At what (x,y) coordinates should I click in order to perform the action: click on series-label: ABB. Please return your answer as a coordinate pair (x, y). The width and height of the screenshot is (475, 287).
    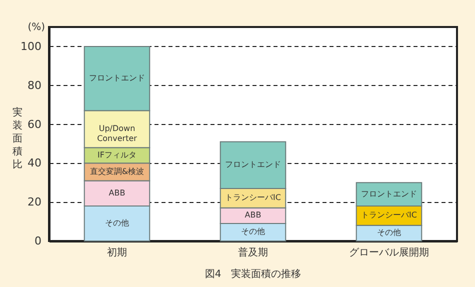
    Looking at the image, I should click on (253, 215).